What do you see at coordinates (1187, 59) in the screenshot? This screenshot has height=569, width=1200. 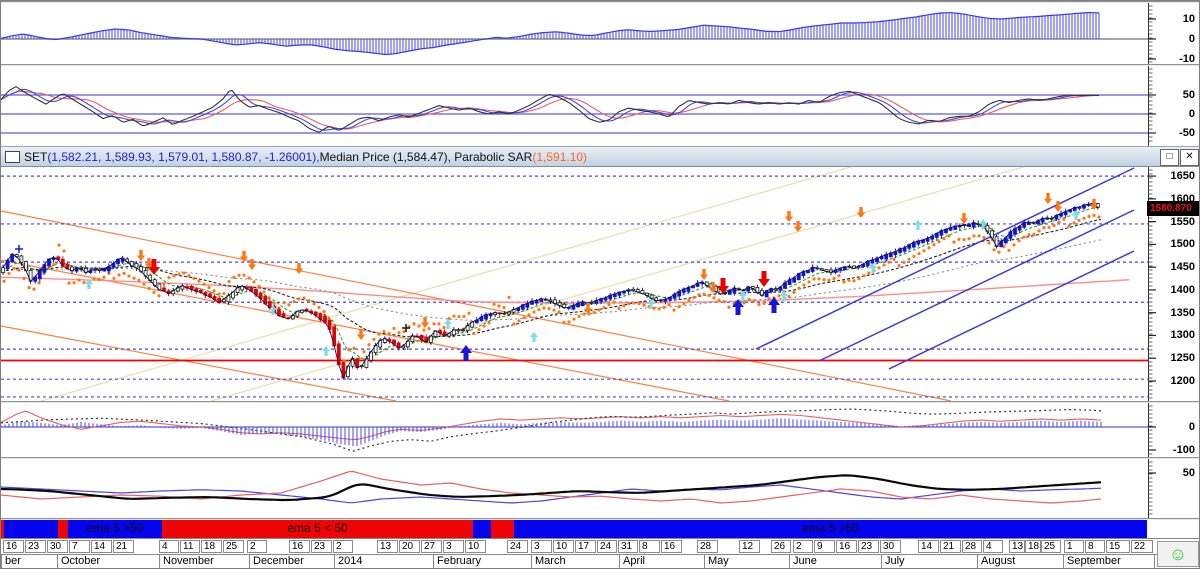 I see `axis-tick-label: -10` at bounding box center [1187, 59].